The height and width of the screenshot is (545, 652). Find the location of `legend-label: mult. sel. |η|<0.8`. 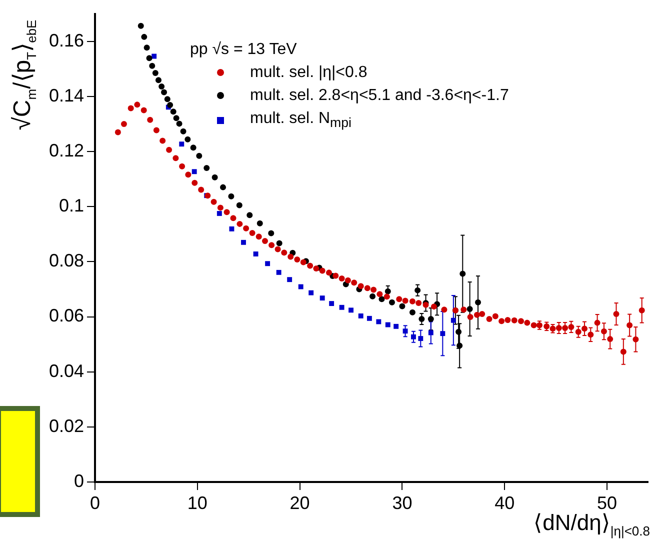

legend-label: mult. sel. |η|<0.8 is located at coordinates (309, 73).